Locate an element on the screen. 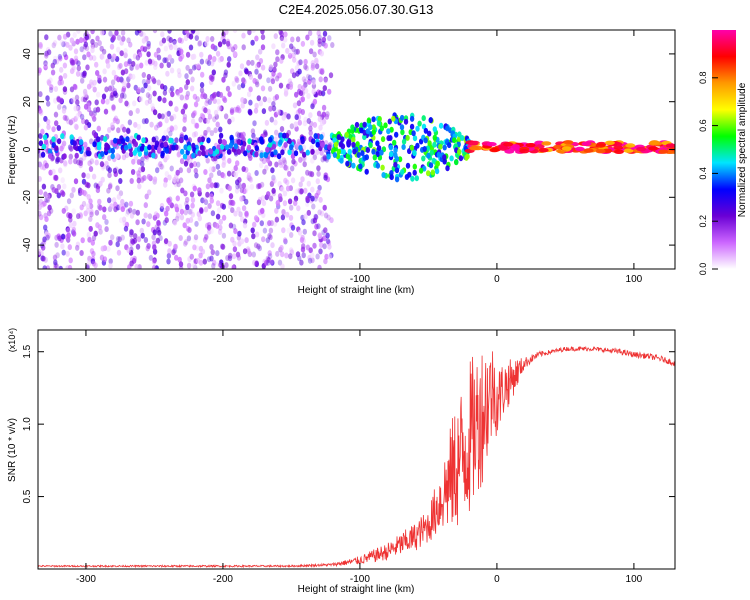  y-tick-label: 0 is located at coordinates (27, 149).